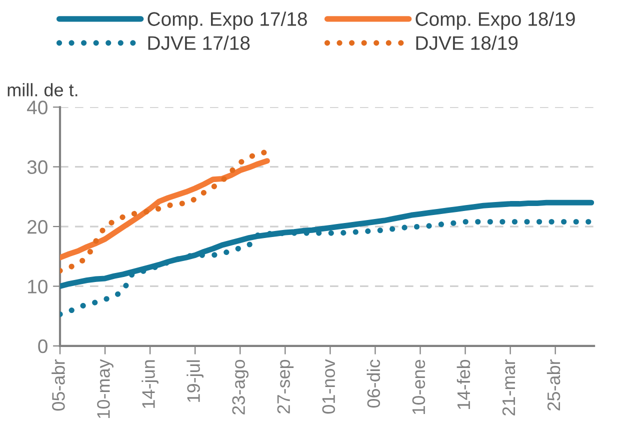 The image size is (635, 439). I want to click on legend-label: DJVE 18/19, so click(467, 43).